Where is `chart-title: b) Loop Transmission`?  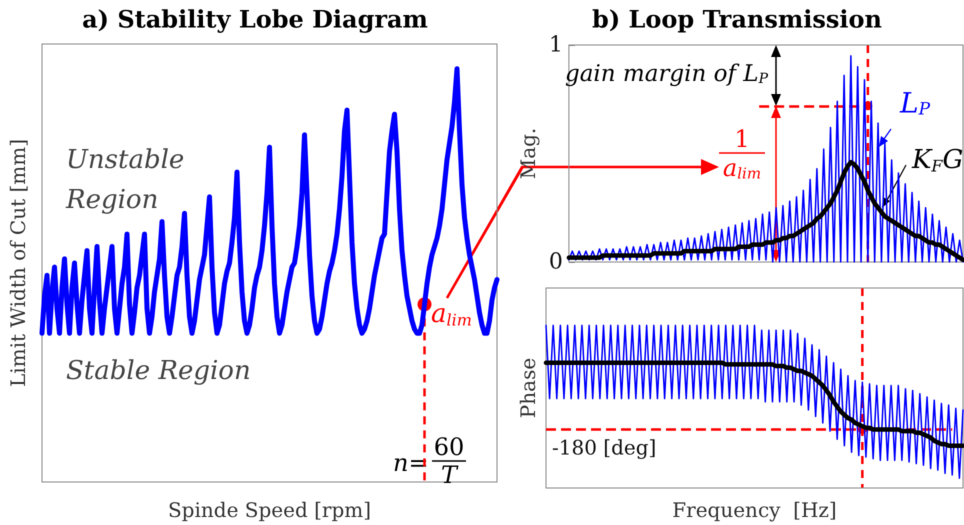
chart-title: b) Loop Transmission is located at coordinates (737, 19).